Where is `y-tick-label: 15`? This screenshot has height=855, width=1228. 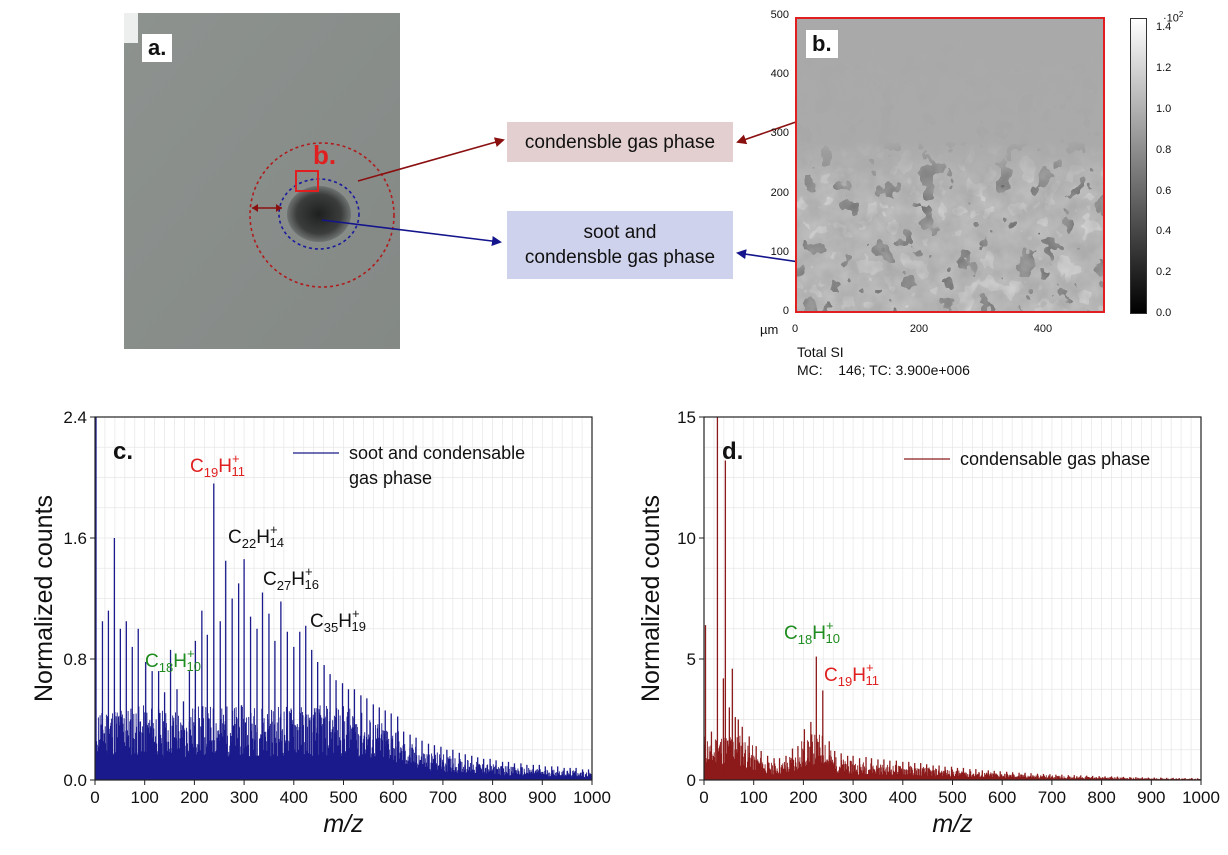
y-tick-label: 15 is located at coordinates (686, 417).